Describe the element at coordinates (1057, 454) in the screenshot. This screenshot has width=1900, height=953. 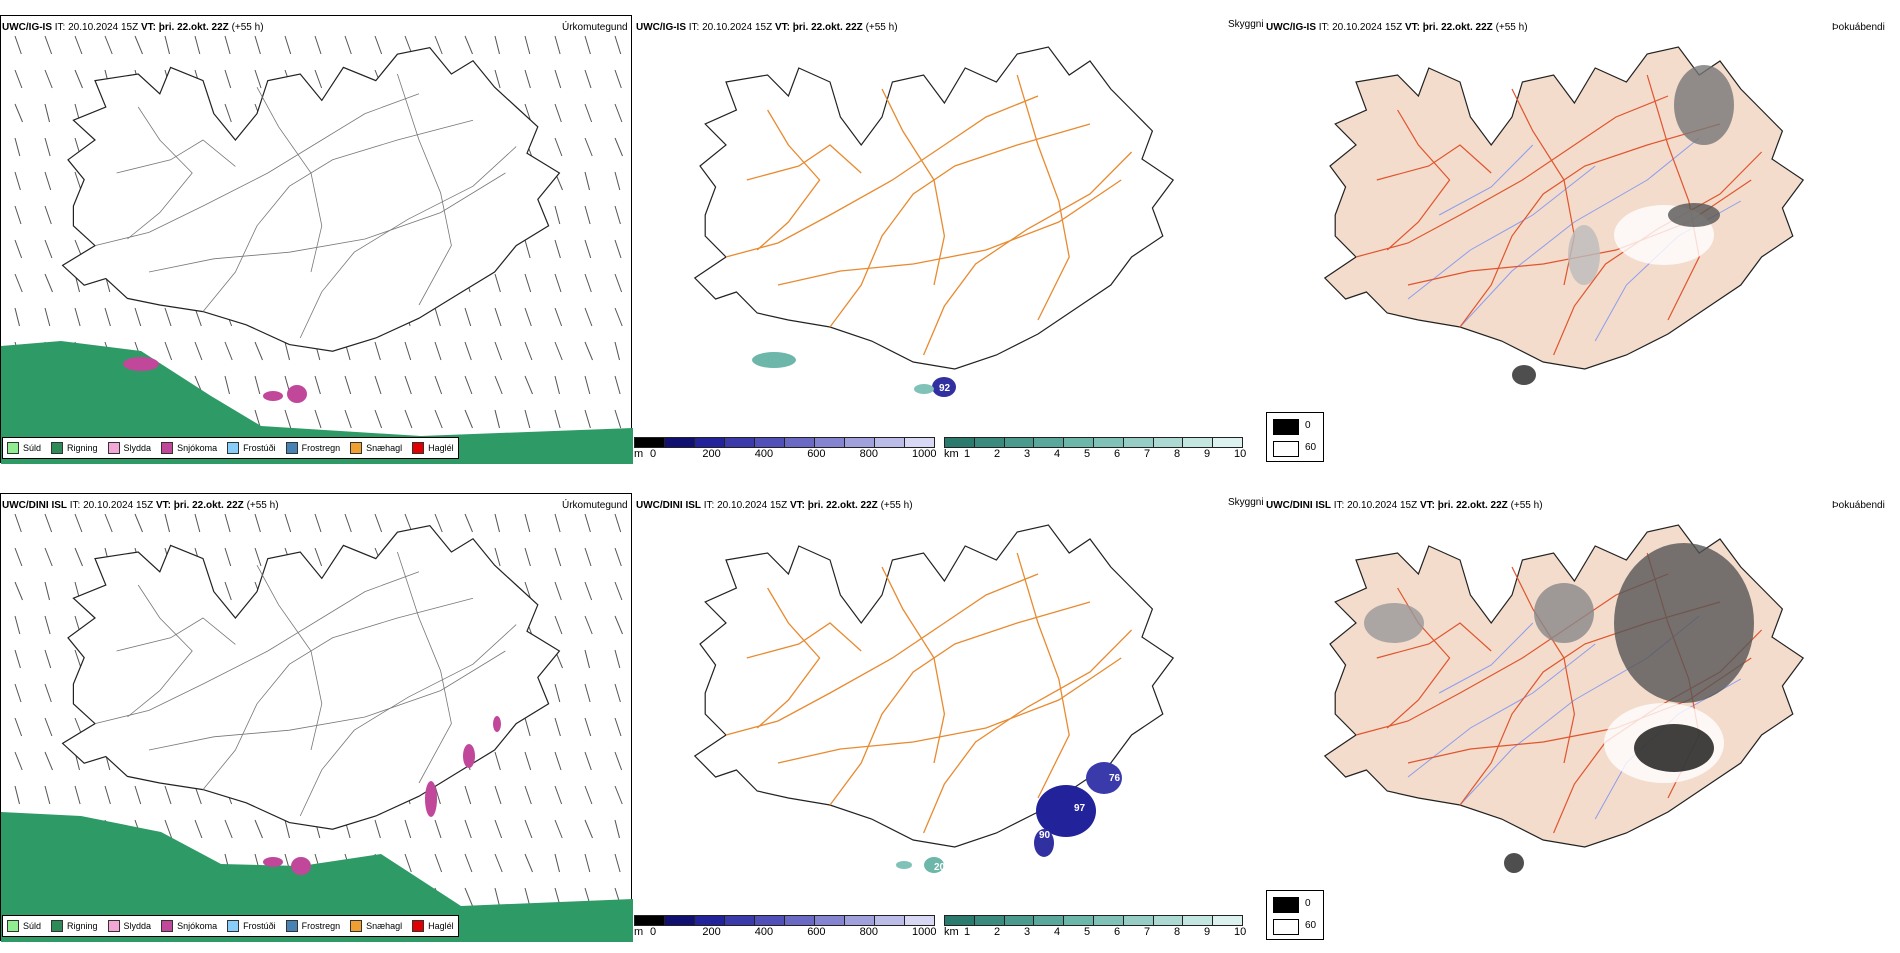
I see `colorbar-tick: 4` at that location.